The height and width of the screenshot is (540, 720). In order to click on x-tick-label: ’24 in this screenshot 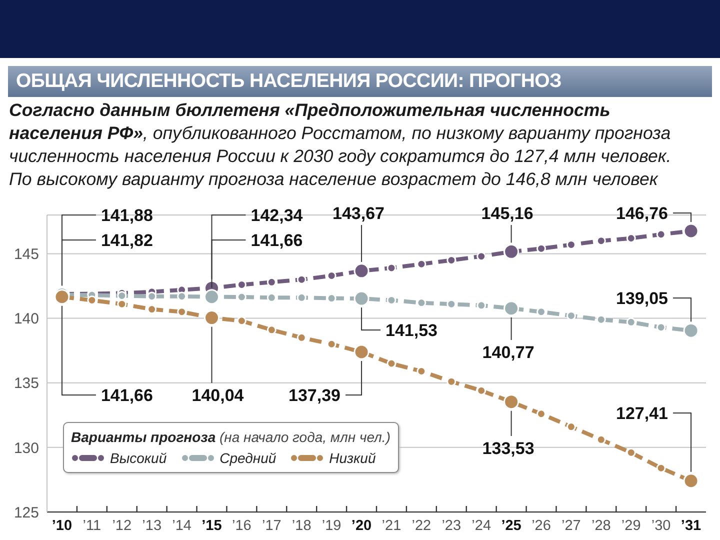, I will do `click(482, 526)`.